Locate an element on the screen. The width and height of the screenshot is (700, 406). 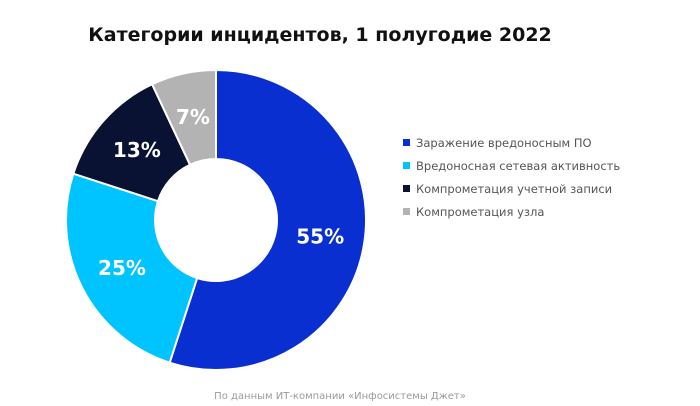
legend-item-network: Вредоносная сетевая активность is located at coordinates (511, 165).